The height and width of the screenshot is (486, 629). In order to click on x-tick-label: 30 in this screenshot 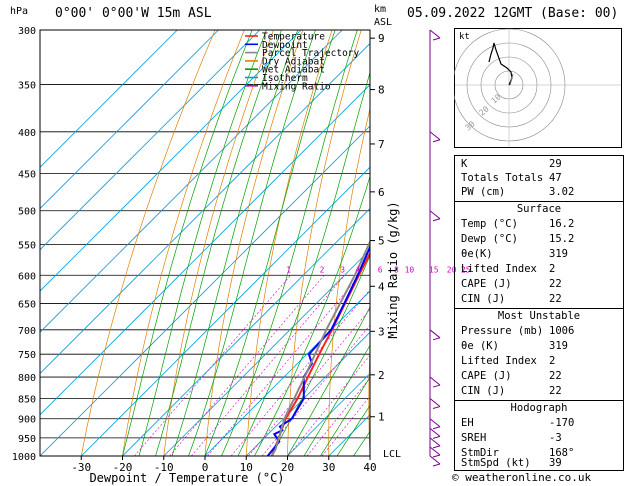, I will do `click(328, 467)`.